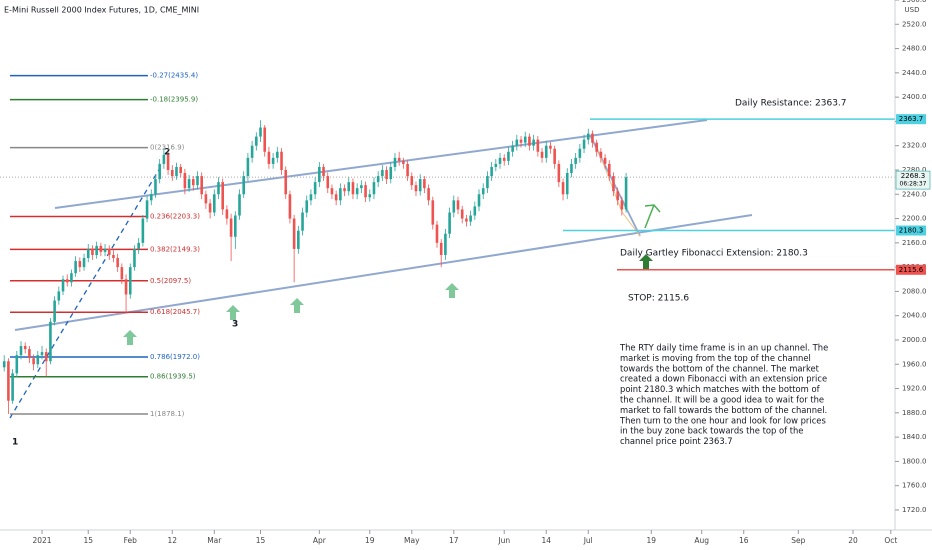  What do you see at coordinates (701, 540) in the screenshot?
I see `x-tick-label: Aug` at bounding box center [701, 540].